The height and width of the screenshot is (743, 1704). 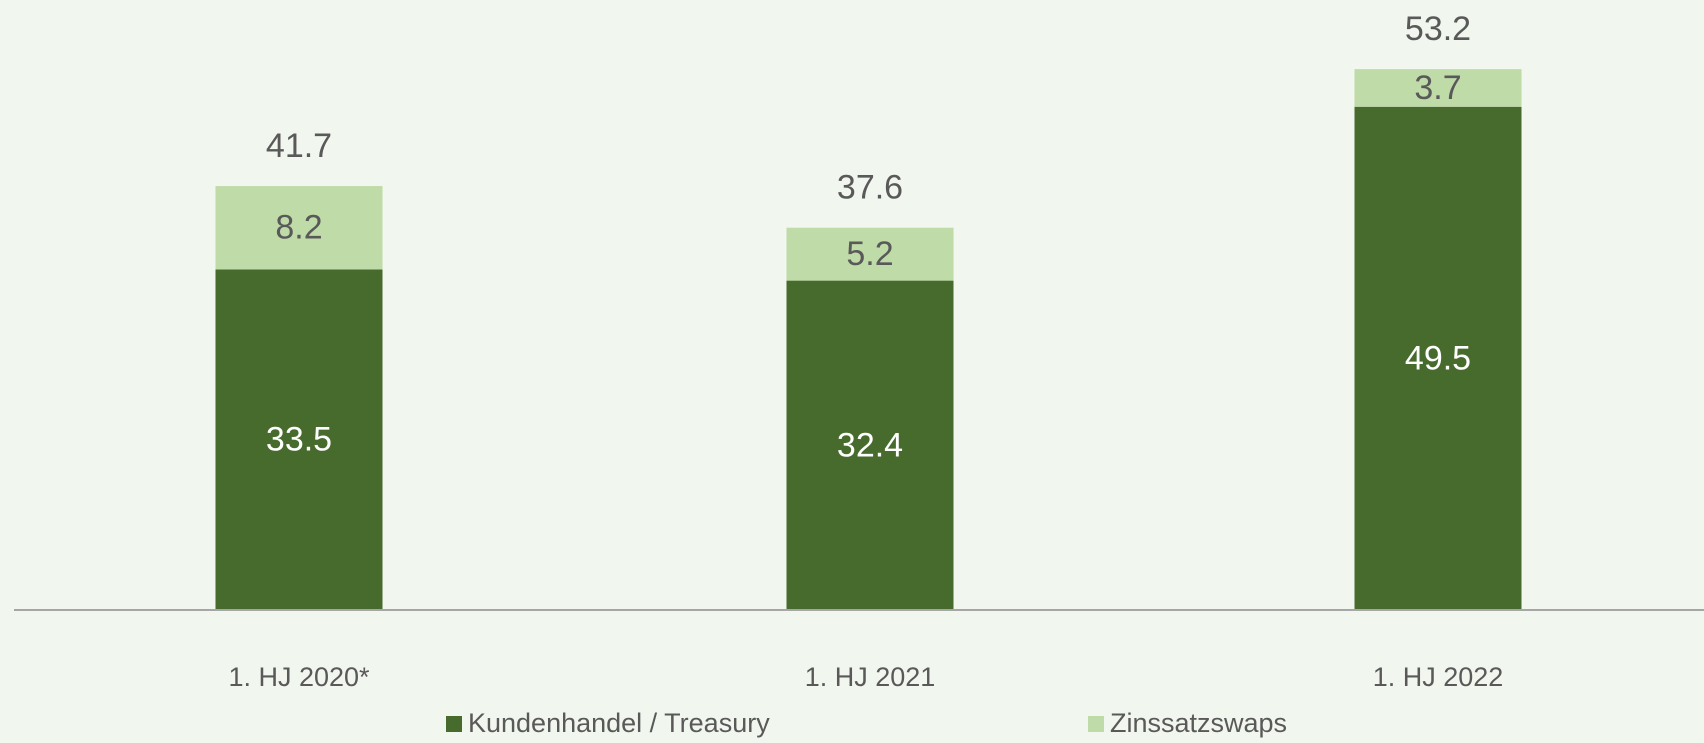 I want to click on data-label: 32.4, so click(x=870, y=445).